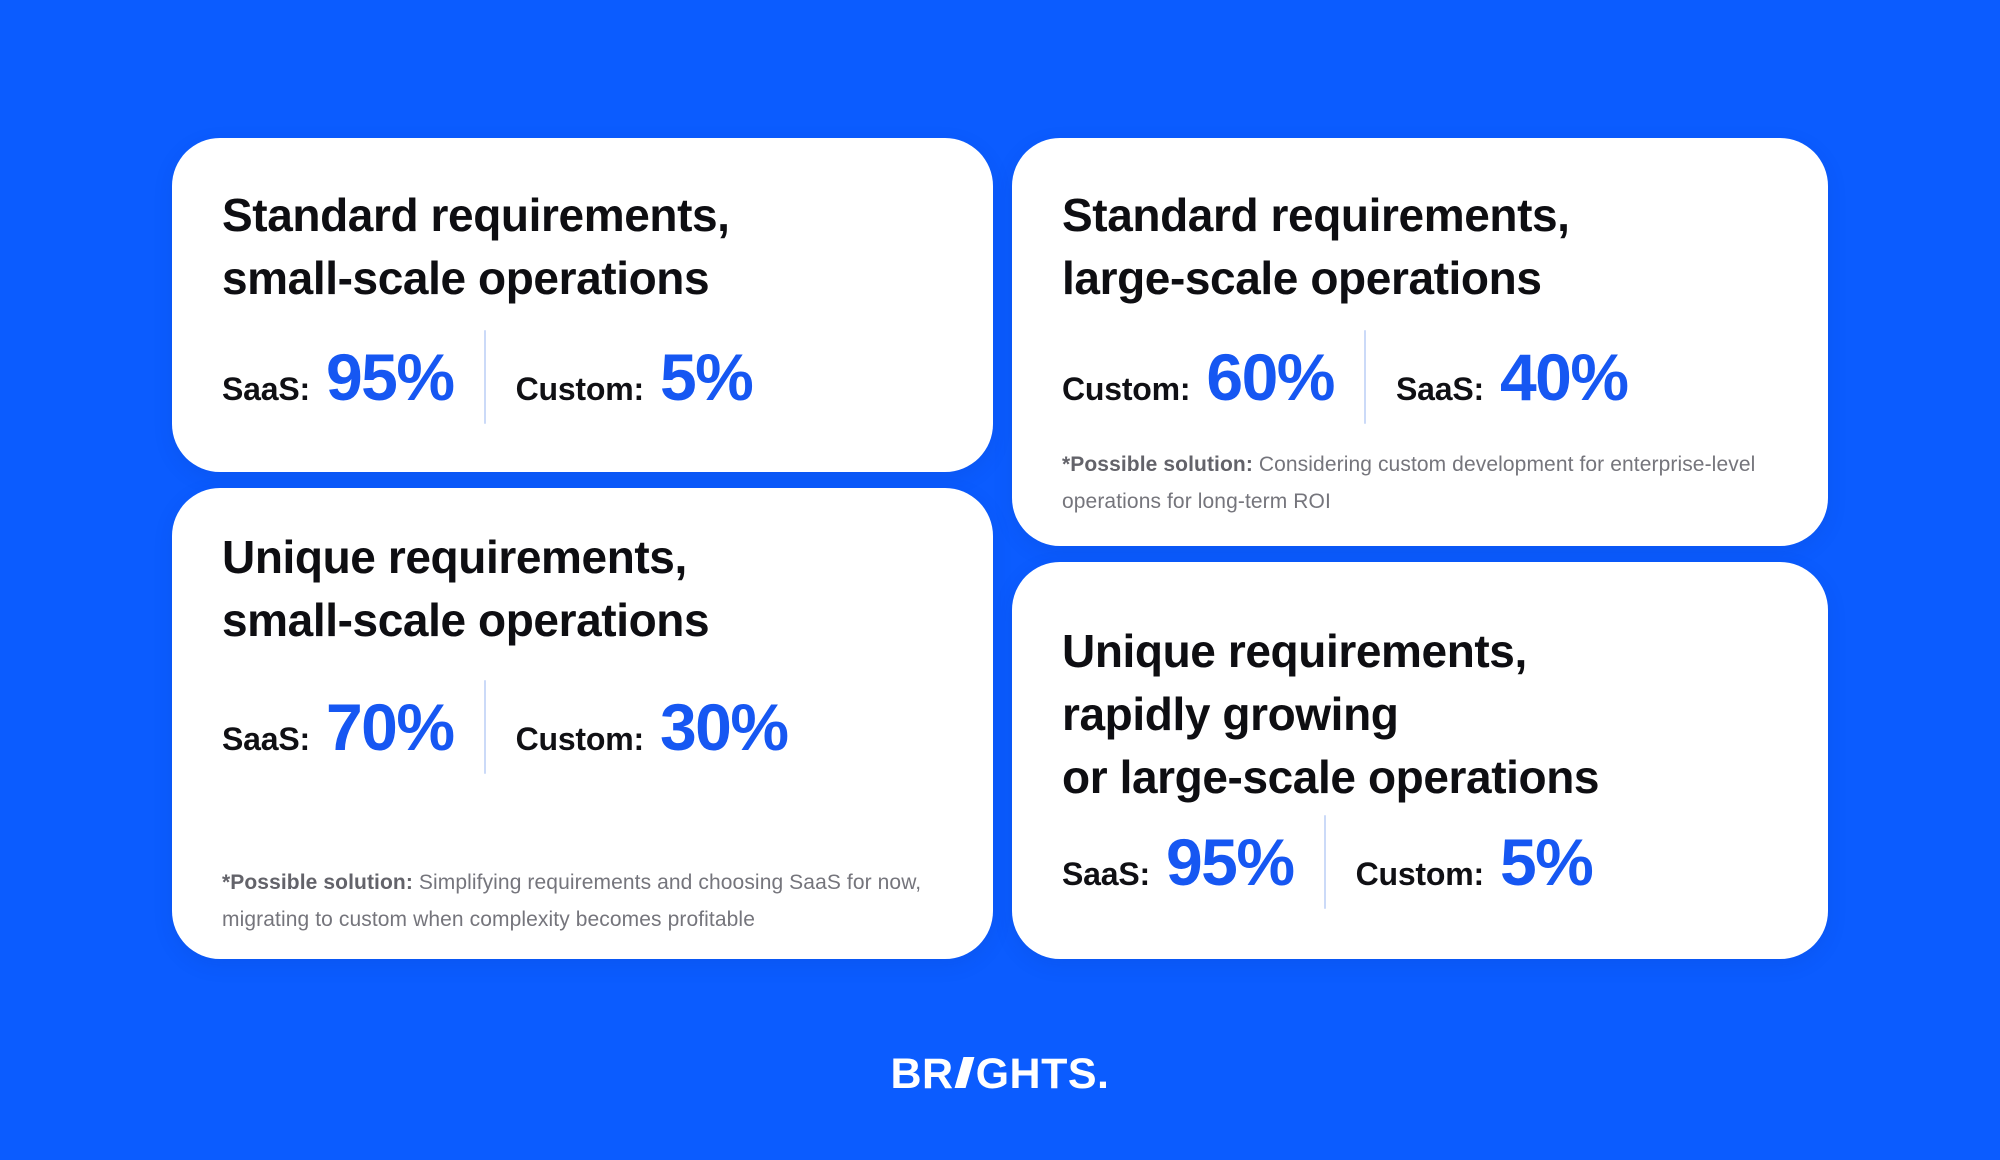  Describe the element at coordinates (1302, 278) in the screenshot. I see `card-title-line2: large-scale operations` at that location.